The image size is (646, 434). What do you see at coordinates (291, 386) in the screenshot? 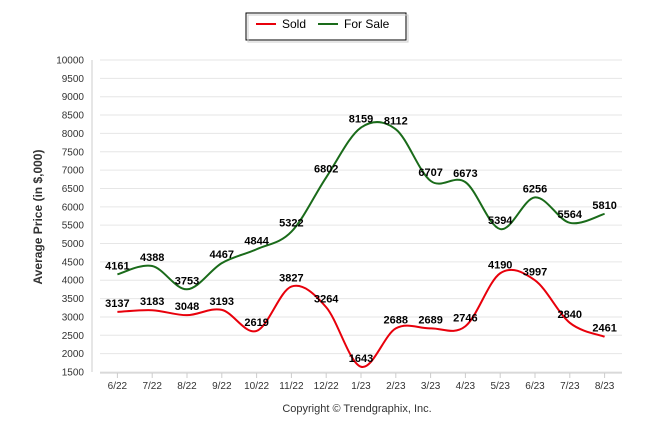
I see `x-tick-label: 11/22` at bounding box center [291, 386].